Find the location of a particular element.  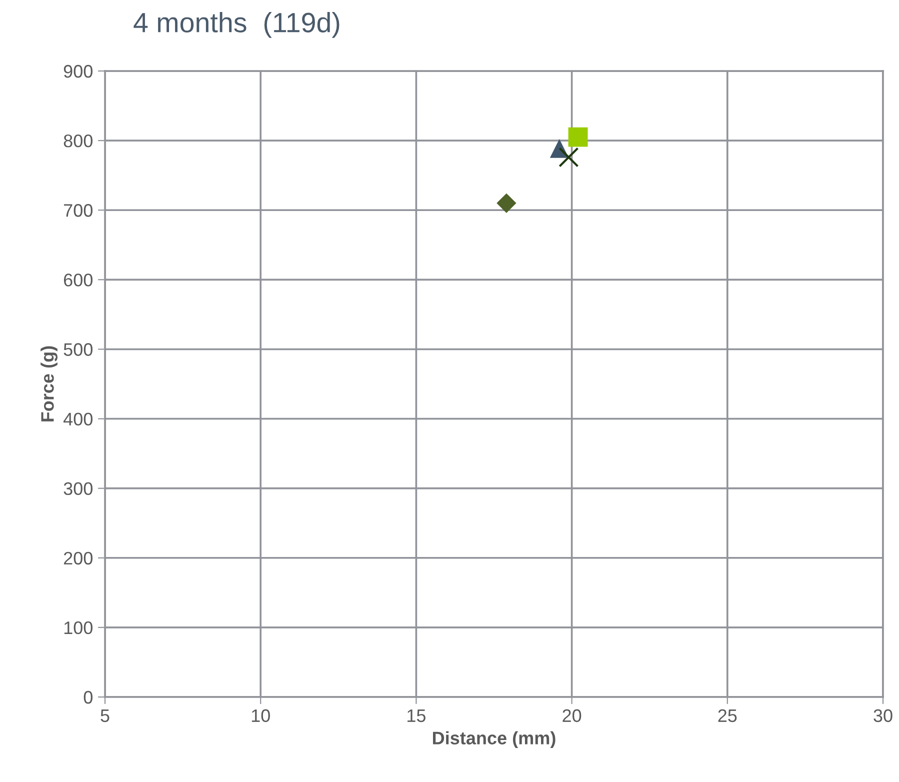

x-tick-label: 10 is located at coordinates (261, 715).